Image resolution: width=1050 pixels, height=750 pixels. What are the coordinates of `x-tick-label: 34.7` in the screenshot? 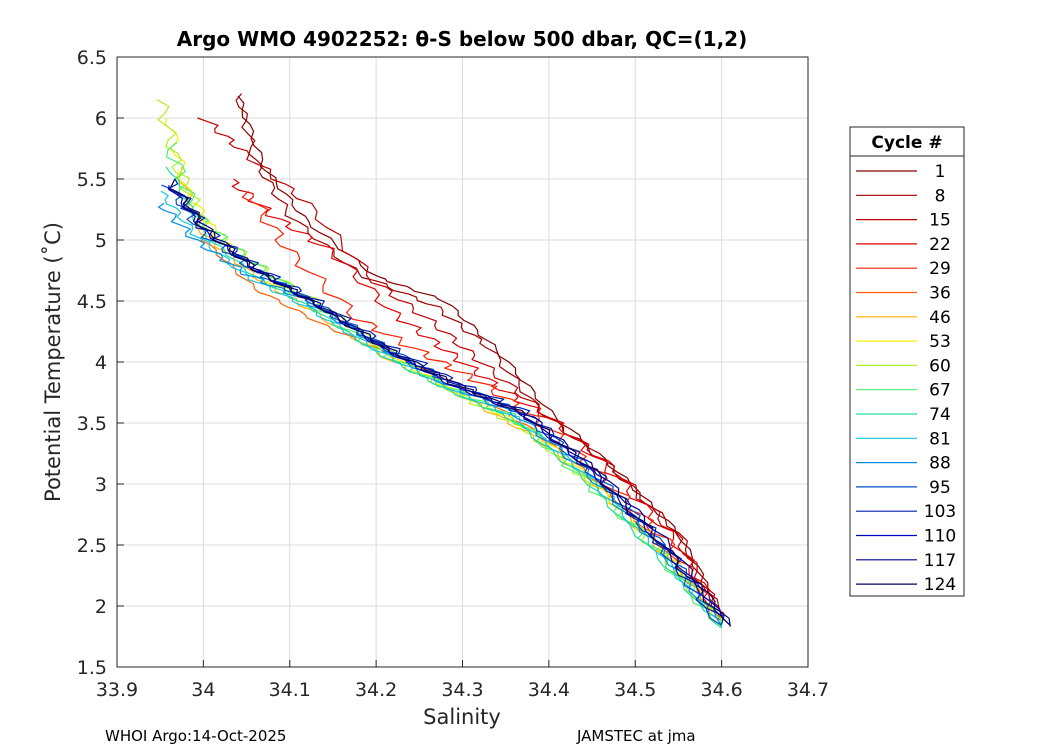 It's located at (808, 690).